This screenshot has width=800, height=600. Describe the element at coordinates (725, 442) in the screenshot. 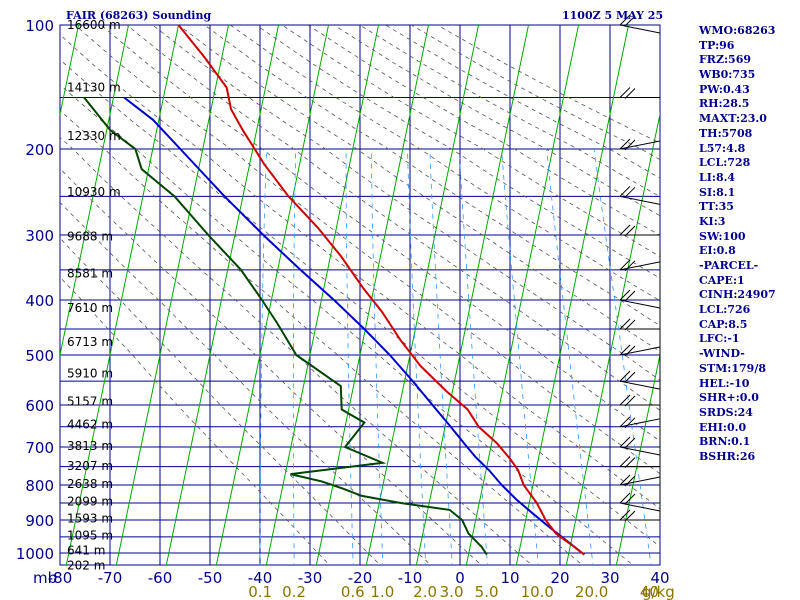

I see `sounding-index-item: BRN:0.1` at that location.